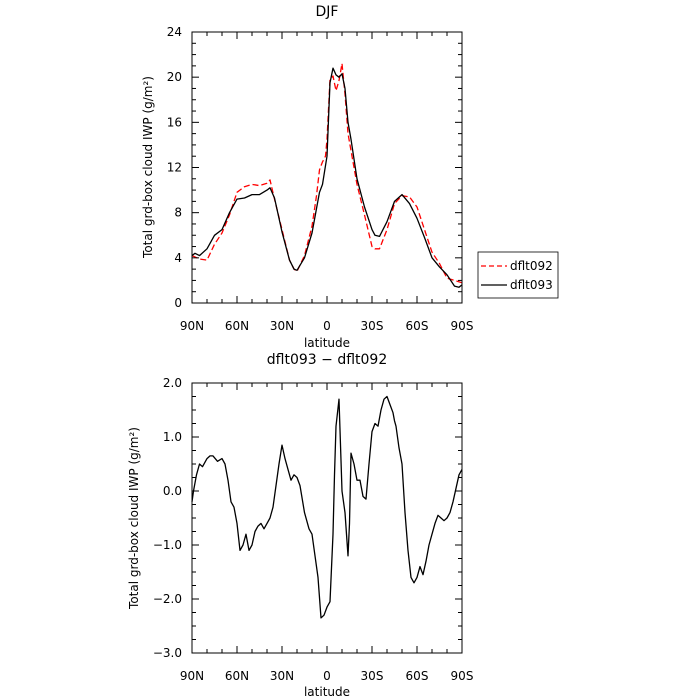 The height and width of the screenshot is (700, 700). What do you see at coordinates (327, 343) in the screenshot?
I see `top-x-axis-label: latitude` at bounding box center [327, 343].